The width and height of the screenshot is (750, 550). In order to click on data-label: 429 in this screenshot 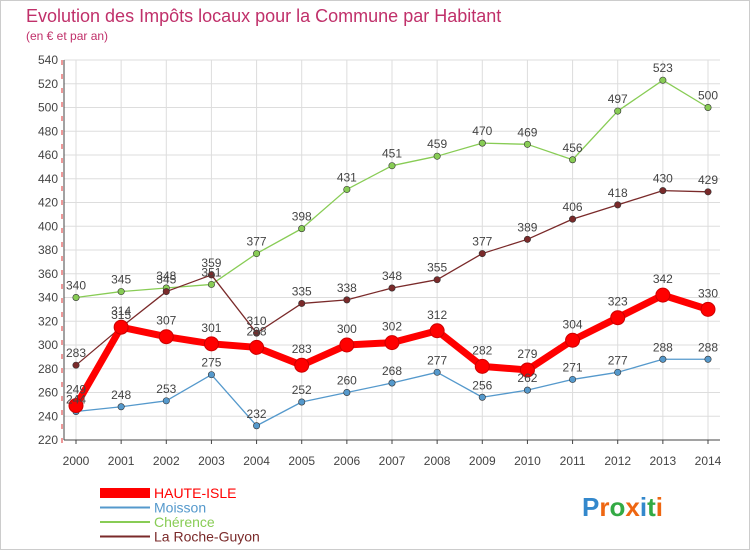, I will do `click(708, 180)`.